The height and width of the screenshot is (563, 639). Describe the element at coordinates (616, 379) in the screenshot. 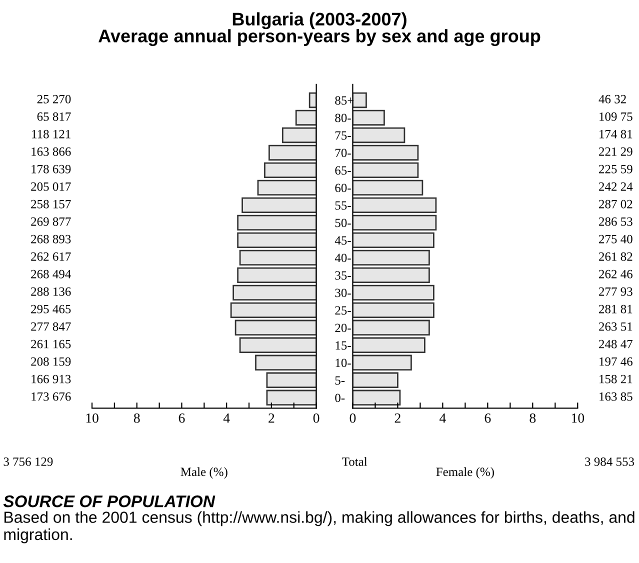

I see `text: 158 21` at that location.